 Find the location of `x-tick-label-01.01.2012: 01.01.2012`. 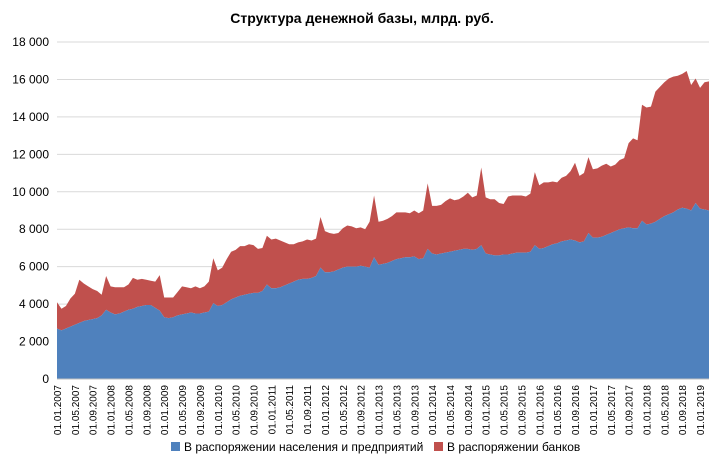

x-tick-label-01.01.2012: 01.01.2012 is located at coordinates (326, 410).